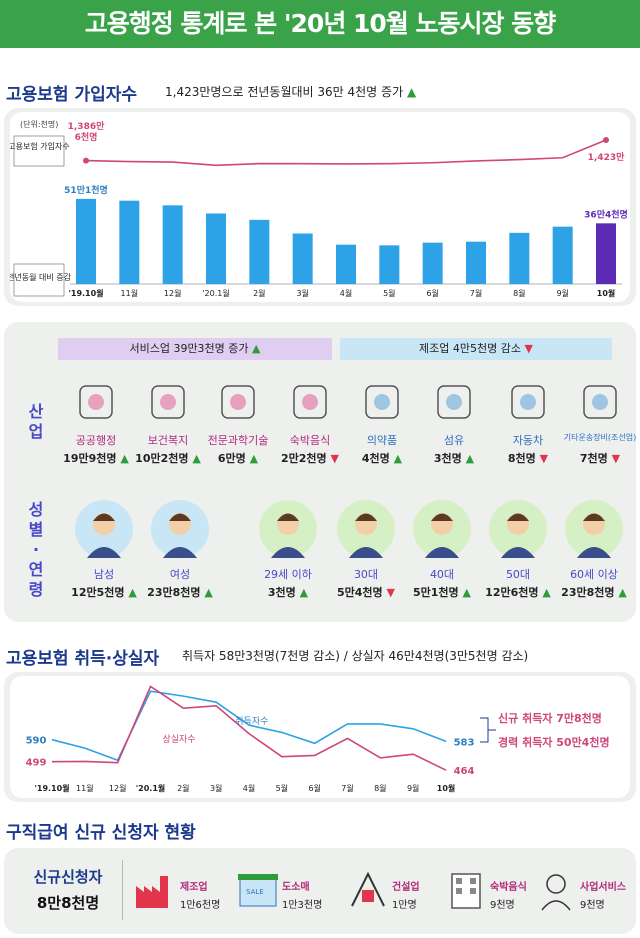  I want to click on x-tick-label: 3월, so click(302, 293).